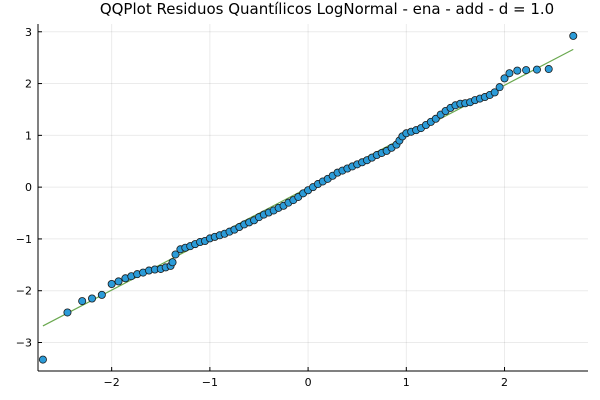 The image size is (600, 400). What do you see at coordinates (24, 239) in the screenshot?
I see `y-tick-label: −1` at bounding box center [24, 239].